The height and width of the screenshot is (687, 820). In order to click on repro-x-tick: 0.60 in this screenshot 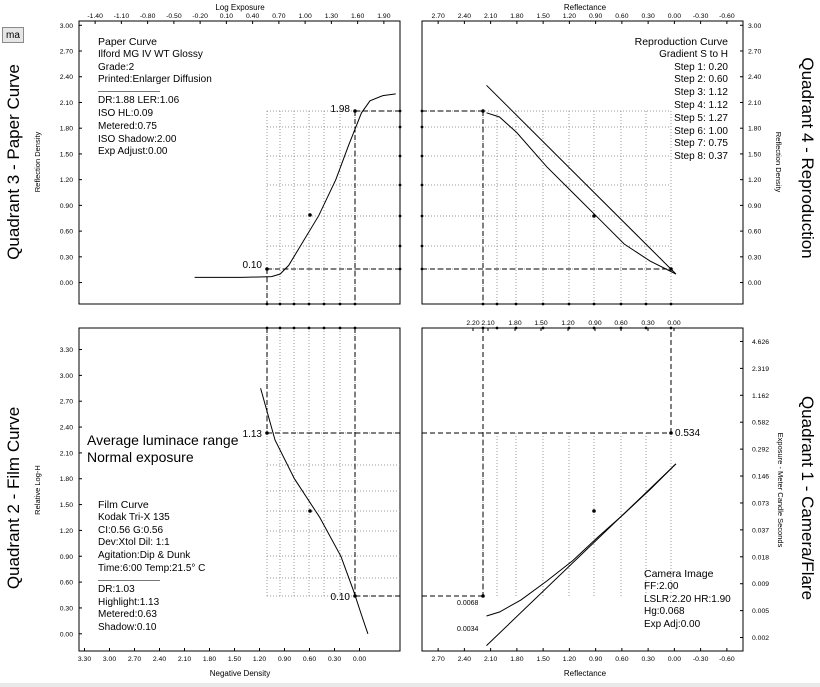, I will do `click(621, 16)`.